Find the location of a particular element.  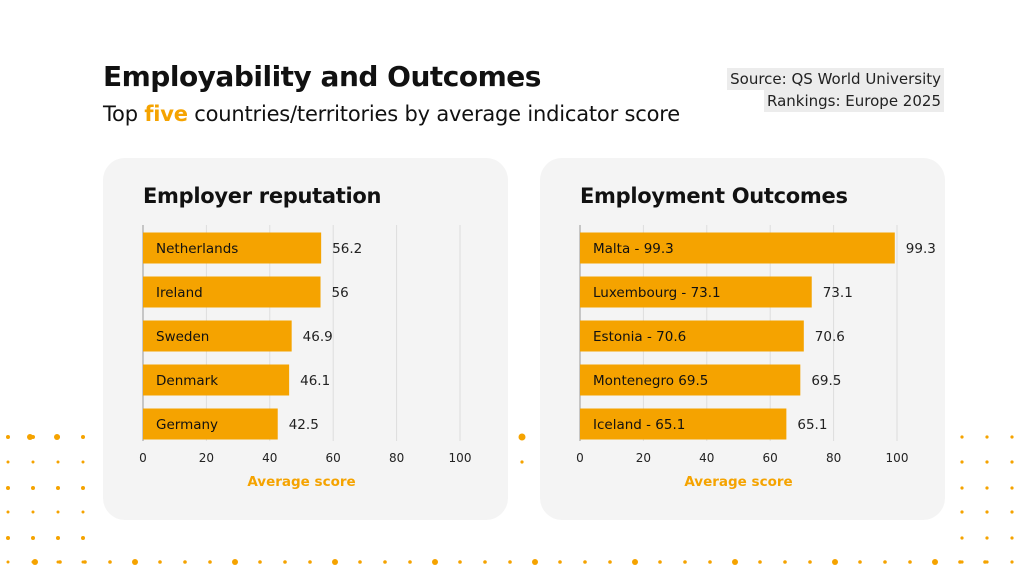

bar-value-label: 56.2 is located at coordinates (347, 249).